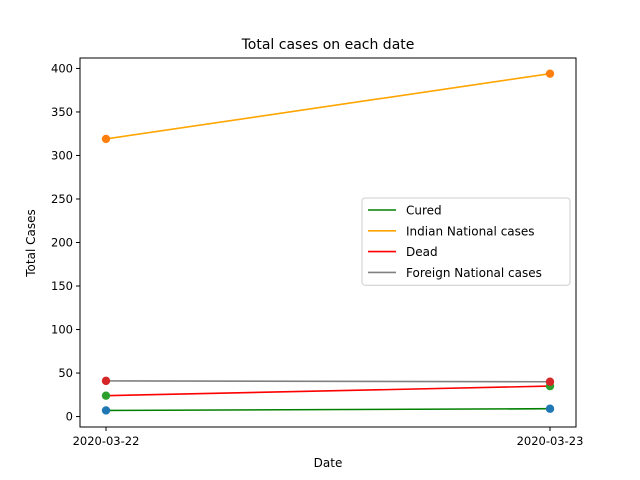  I want to click on y-tick-label: 250, so click(62, 199).